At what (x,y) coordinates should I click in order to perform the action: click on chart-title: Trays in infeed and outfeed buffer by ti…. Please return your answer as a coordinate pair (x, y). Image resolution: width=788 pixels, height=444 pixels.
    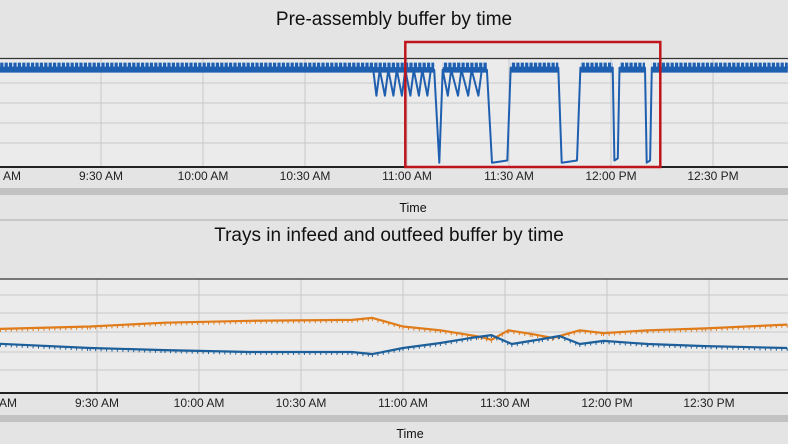
    Looking at the image, I should click on (389, 235).